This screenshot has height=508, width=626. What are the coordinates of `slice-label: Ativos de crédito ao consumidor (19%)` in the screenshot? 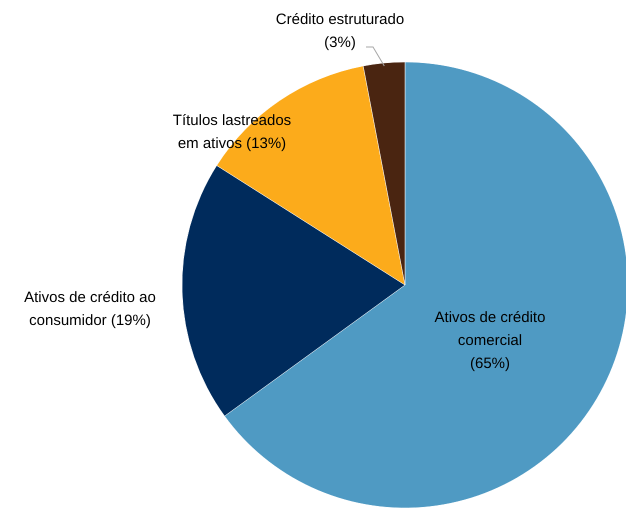 It's located at (90, 308).